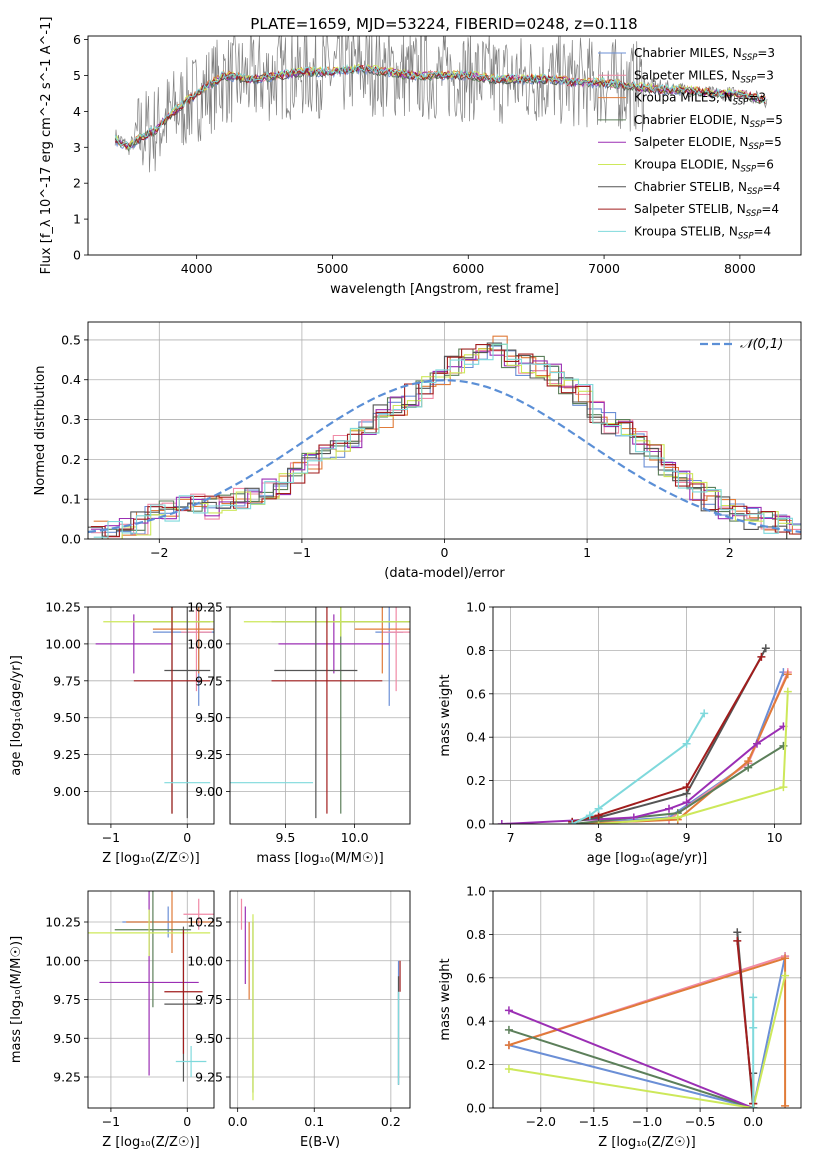 Image resolution: width=819 pixels, height=1170 pixels. Describe the element at coordinates (761, 344) in the screenshot. I see `reference-legend-label: 𝒩(0,1)` at that location.